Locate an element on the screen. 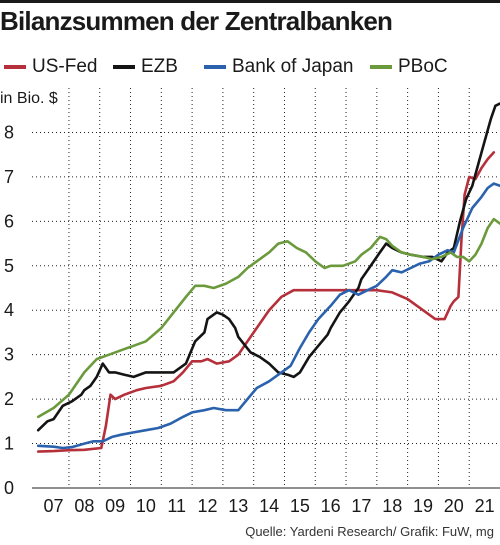 The image size is (500, 545). legend-item-ezb: EZB is located at coordinates (145, 67).